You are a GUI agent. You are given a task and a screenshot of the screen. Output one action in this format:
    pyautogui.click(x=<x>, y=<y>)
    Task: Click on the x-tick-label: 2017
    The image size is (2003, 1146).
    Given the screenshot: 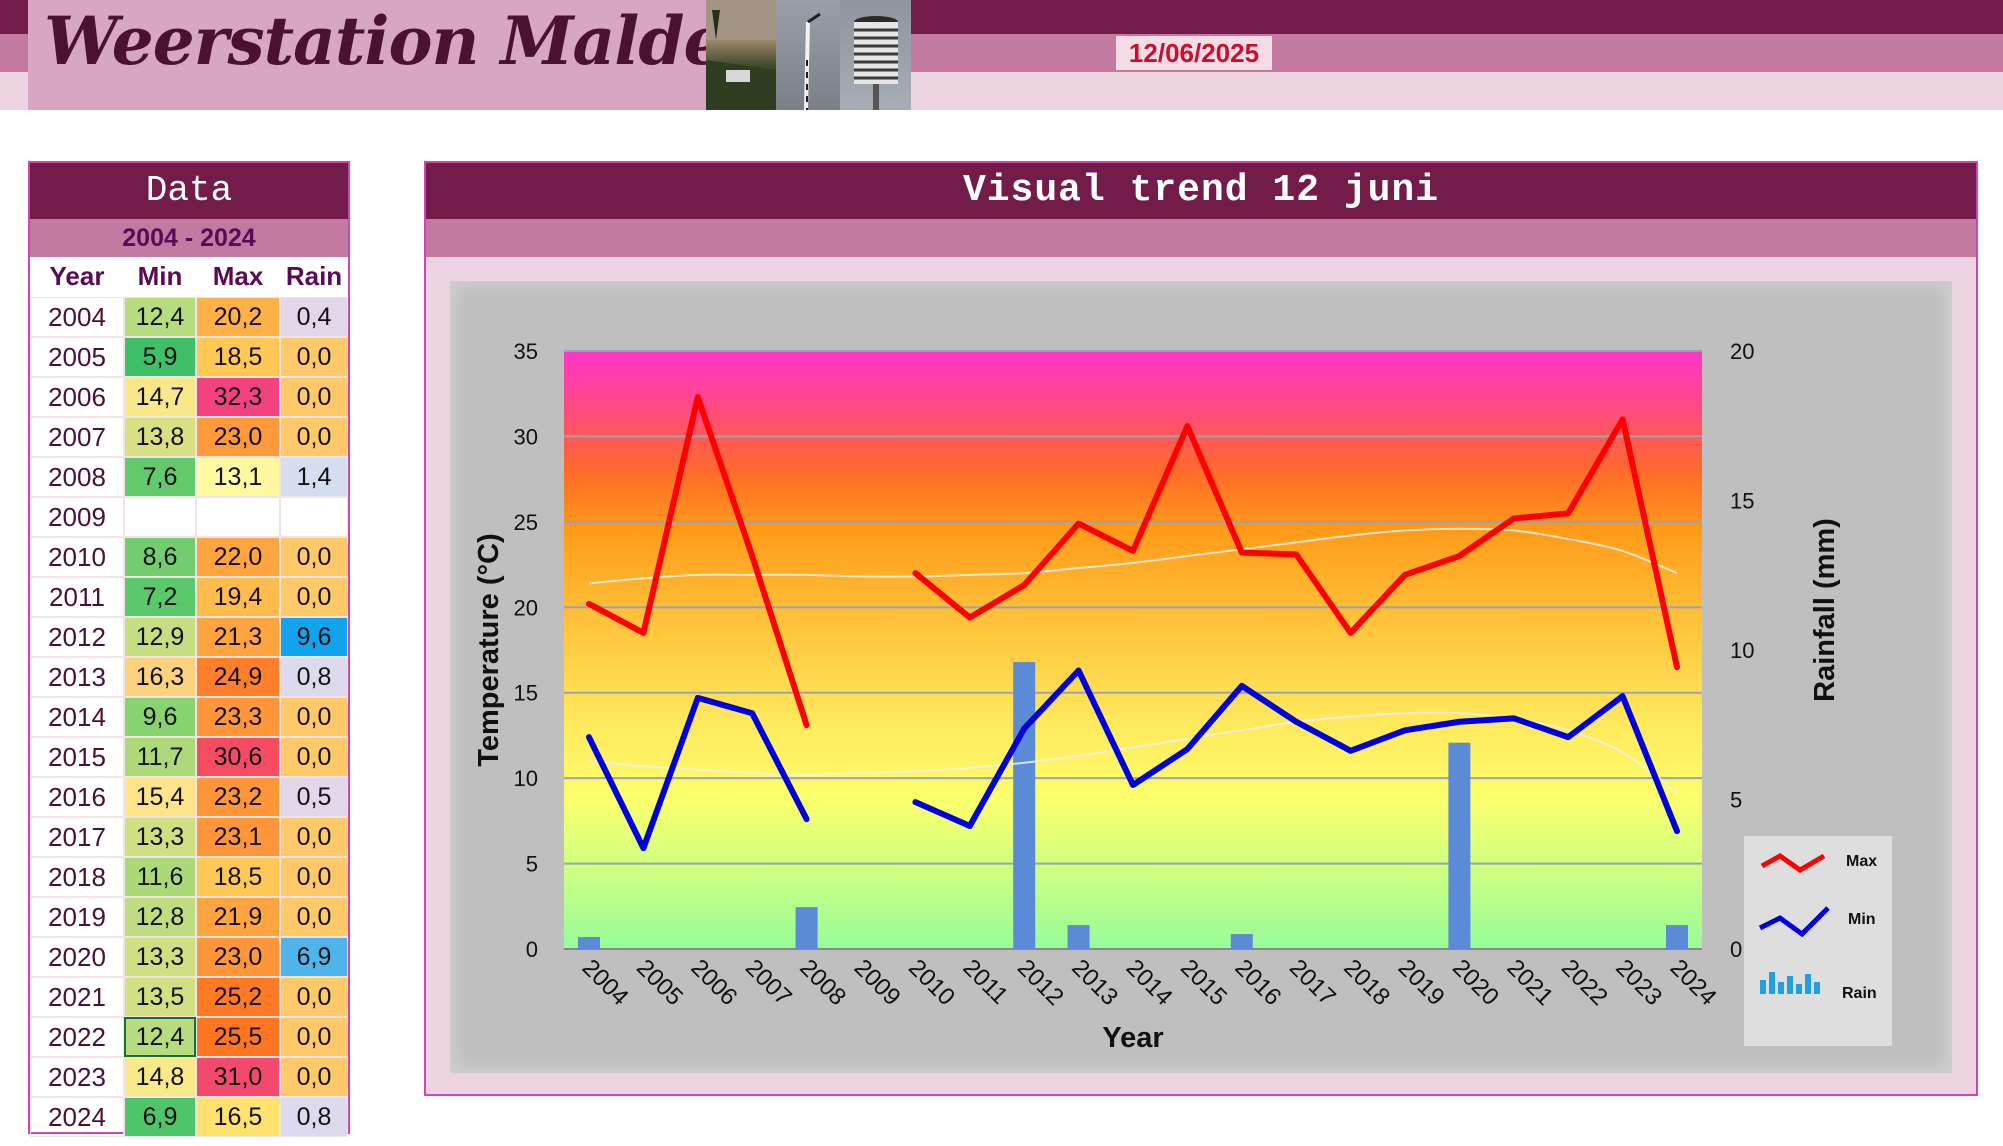 What is the action you would take?
    pyautogui.click(x=1312, y=982)
    